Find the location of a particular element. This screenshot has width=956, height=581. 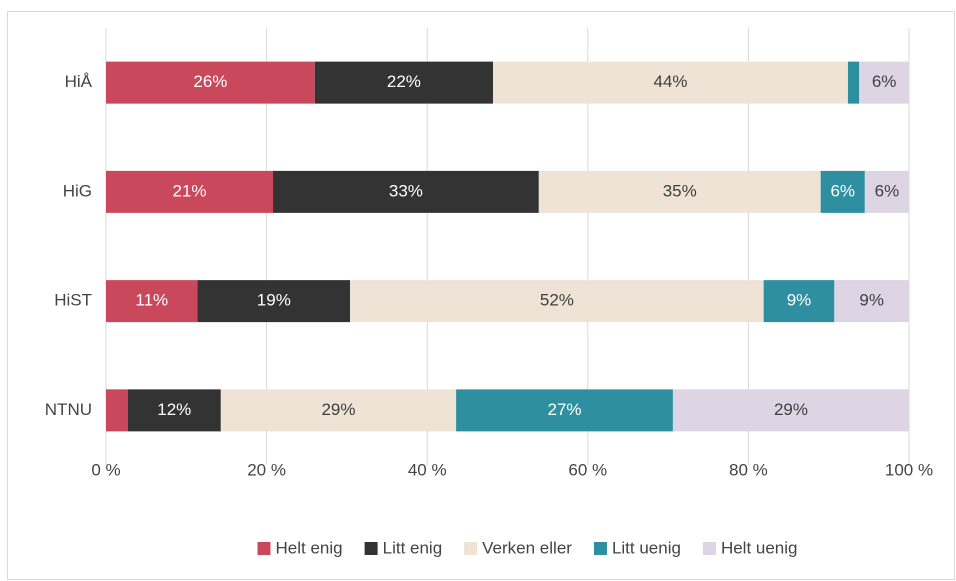

legend-label: Litt uenig is located at coordinates (646, 547).